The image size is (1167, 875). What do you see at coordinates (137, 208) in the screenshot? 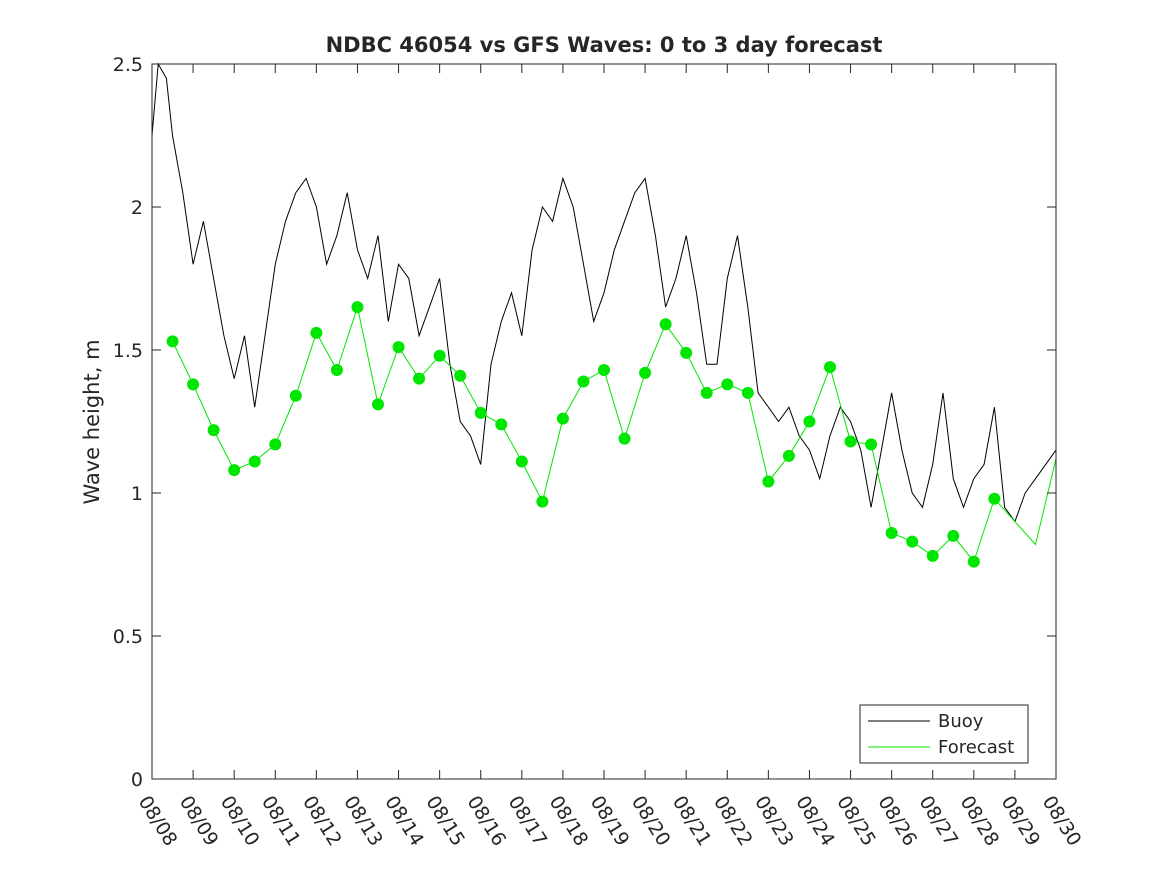
I see `y-tick-label: 2` at bounding box center [137, 208].